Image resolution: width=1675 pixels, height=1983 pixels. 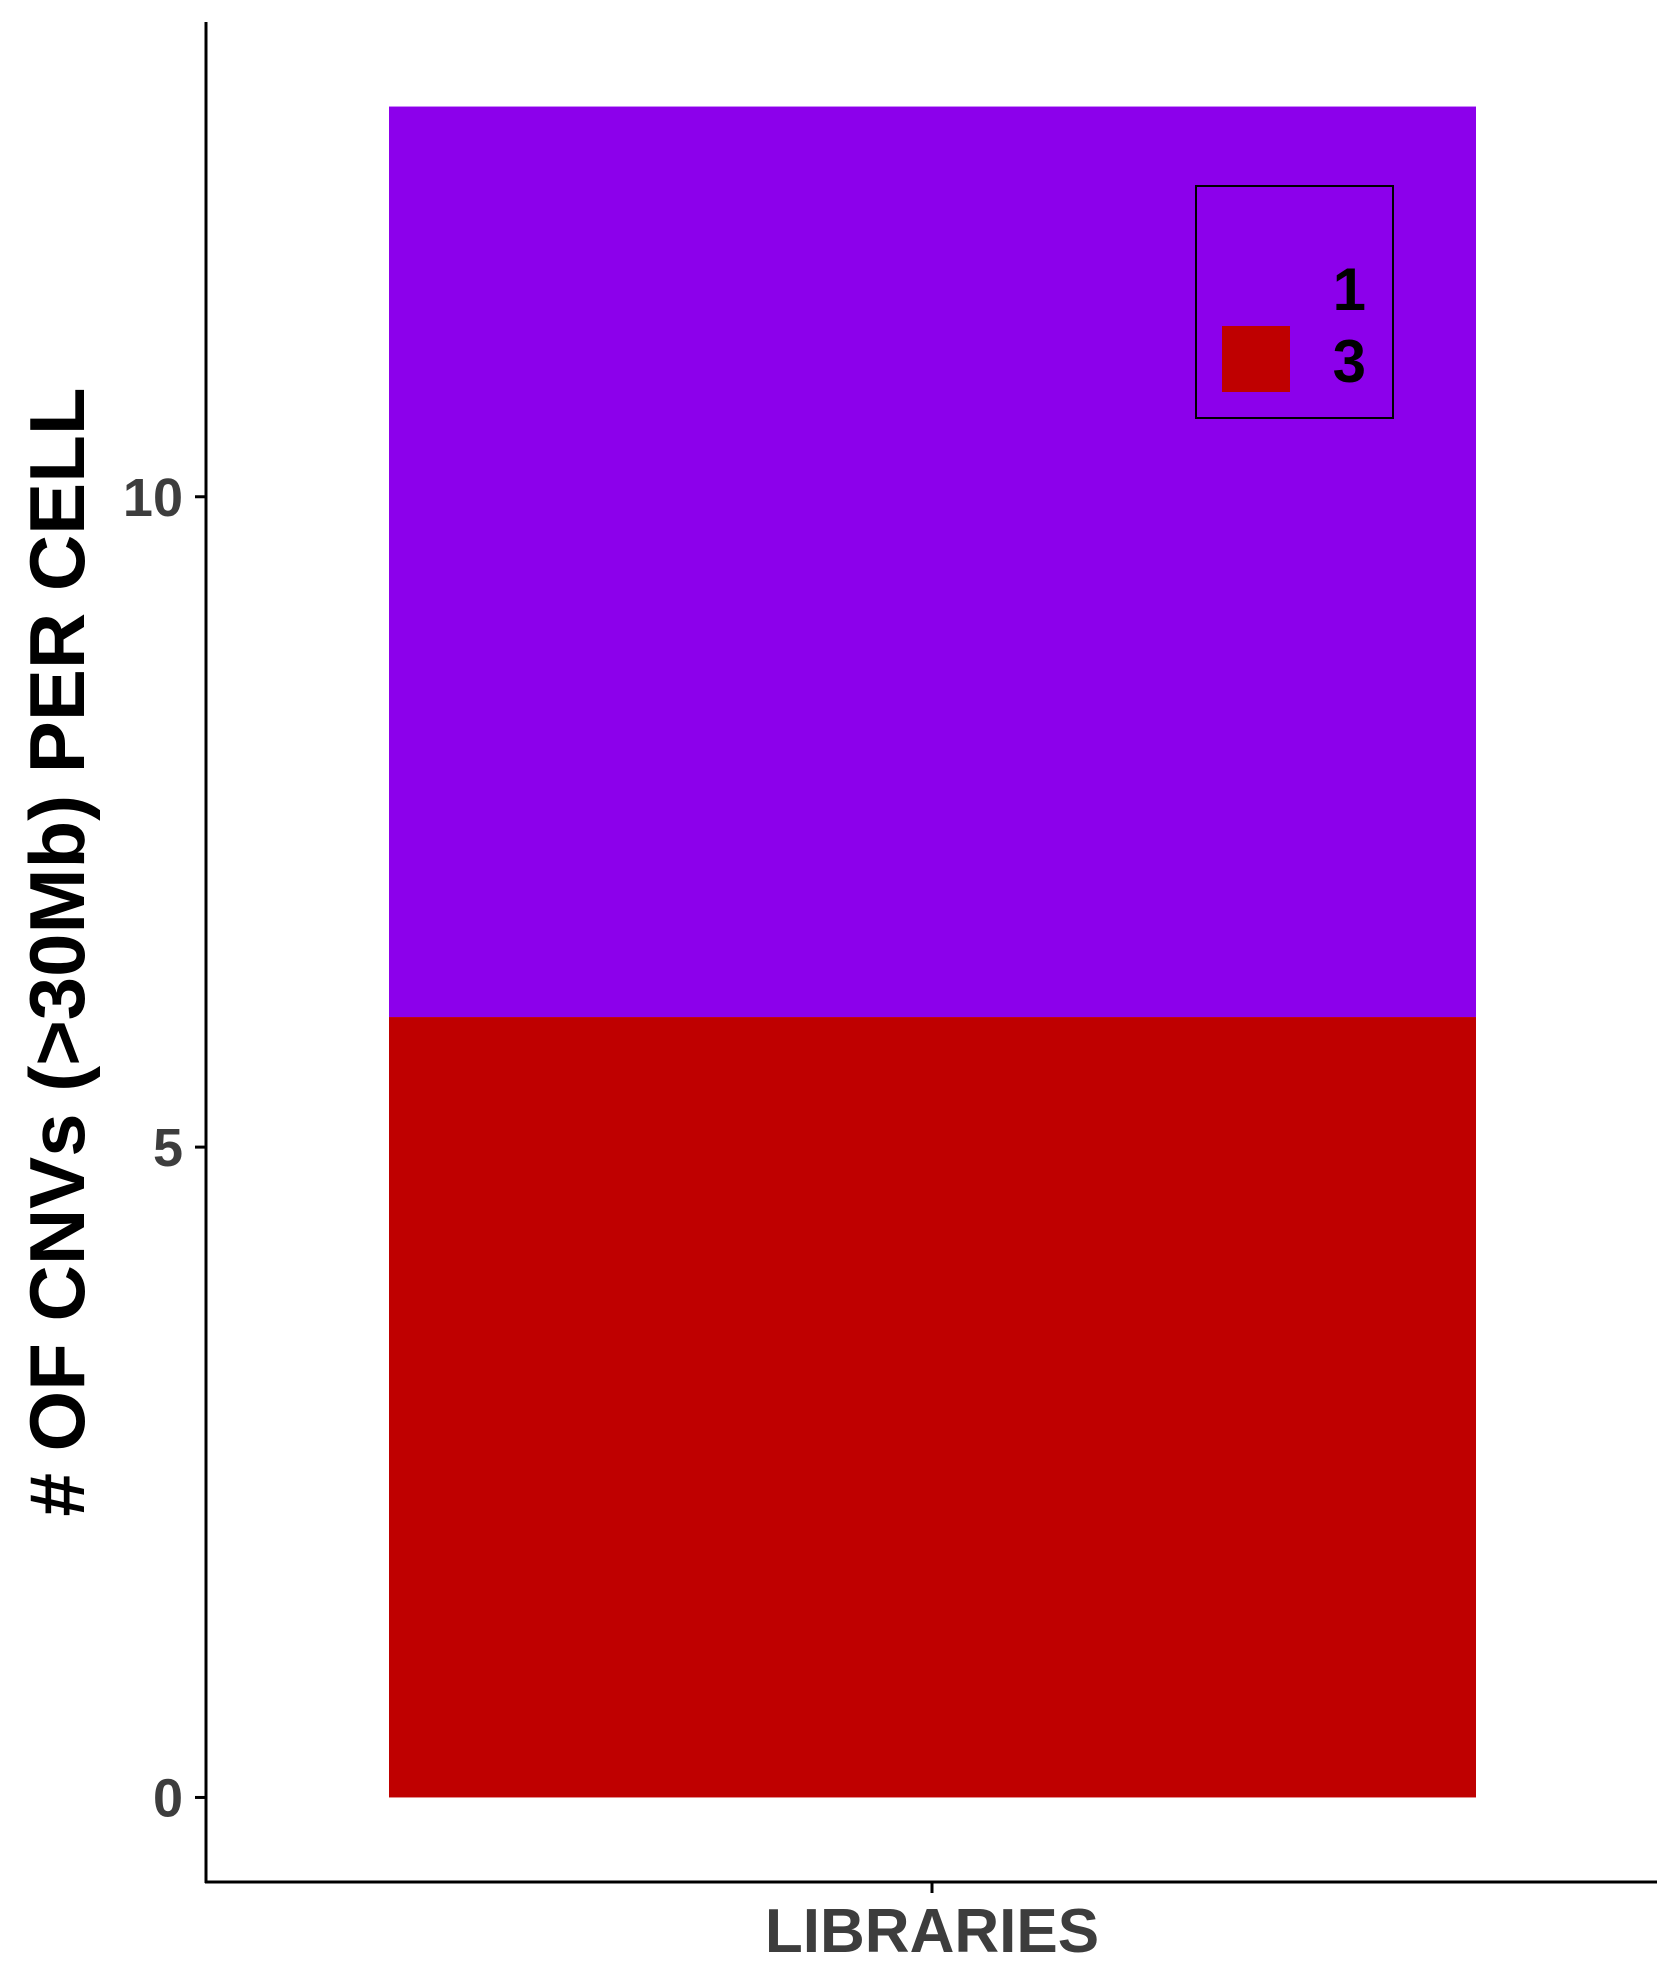 I want to click on y-tick-label: 10, so click(x=153, y=498).